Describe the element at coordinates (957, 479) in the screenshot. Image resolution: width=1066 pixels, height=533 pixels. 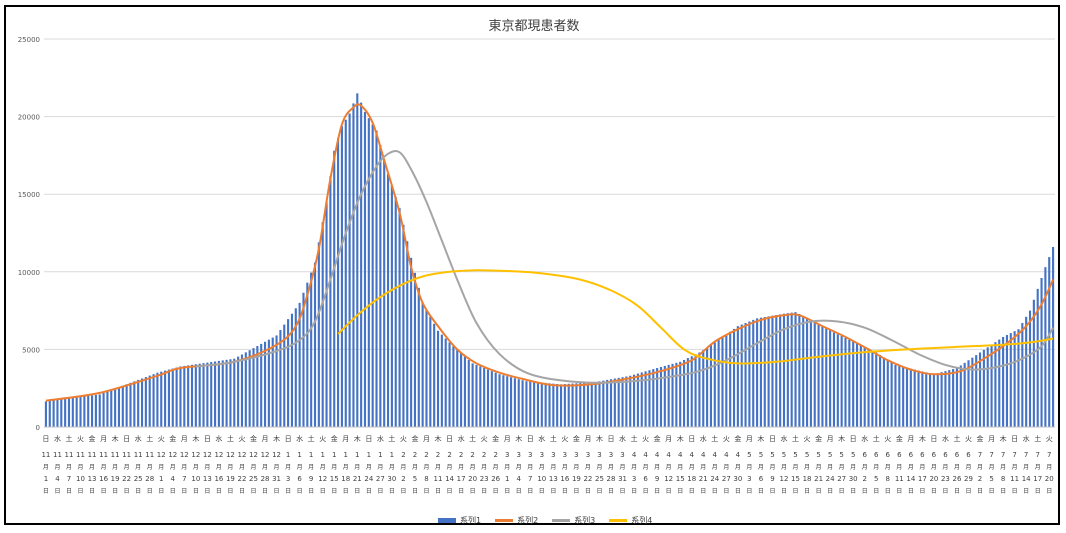
I see `x-tick-label: 26` at that location.